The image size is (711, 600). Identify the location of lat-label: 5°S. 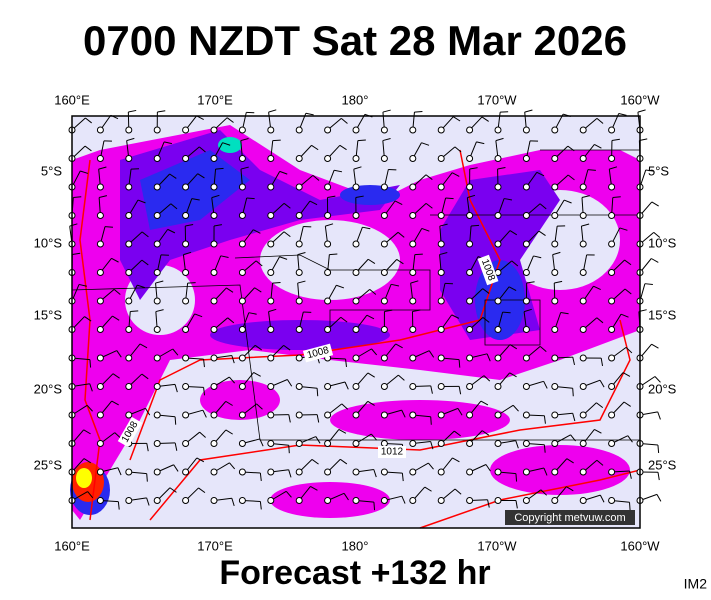
(658, 170).